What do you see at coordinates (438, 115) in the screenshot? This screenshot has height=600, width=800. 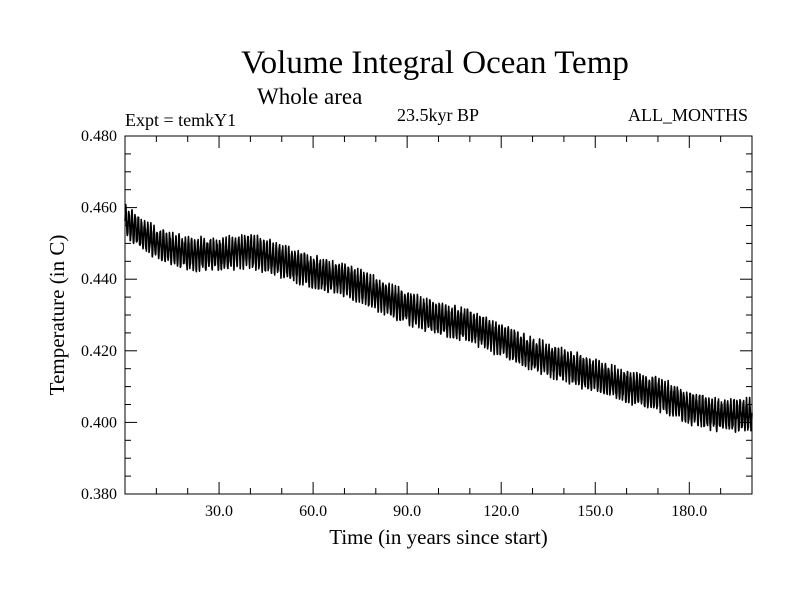 I see `period-label: 23.5kyr BP` at bounding box center [438, 115].